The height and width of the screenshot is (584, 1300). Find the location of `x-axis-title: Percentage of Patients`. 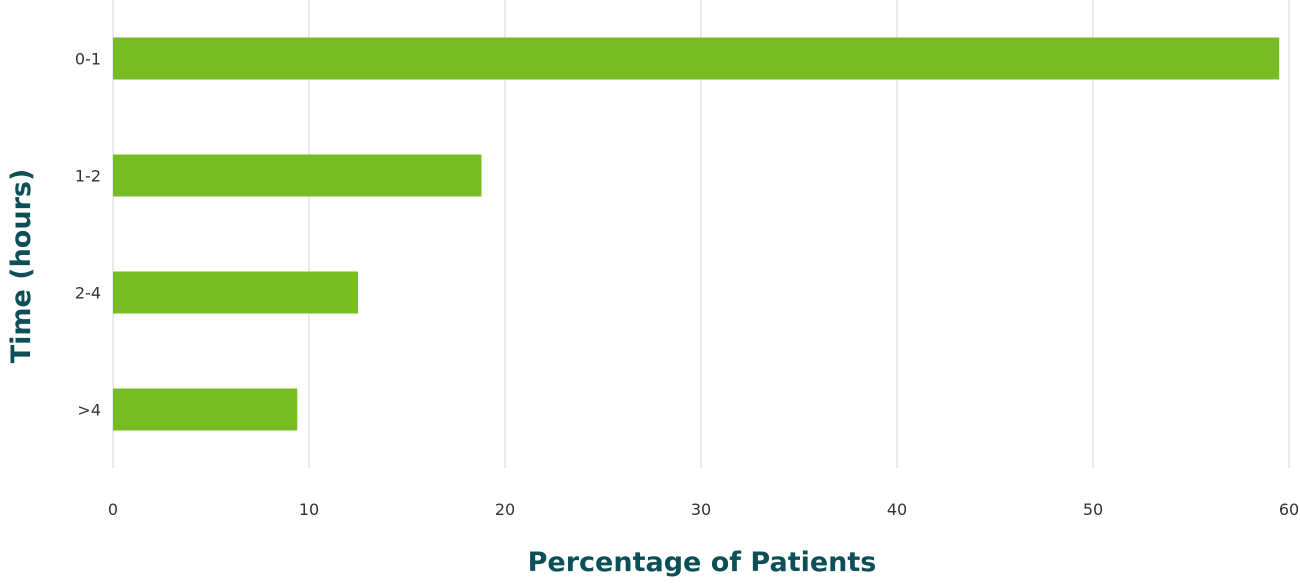

x-axis-title: Percentage of Patients is located at coordinates (702, 562).